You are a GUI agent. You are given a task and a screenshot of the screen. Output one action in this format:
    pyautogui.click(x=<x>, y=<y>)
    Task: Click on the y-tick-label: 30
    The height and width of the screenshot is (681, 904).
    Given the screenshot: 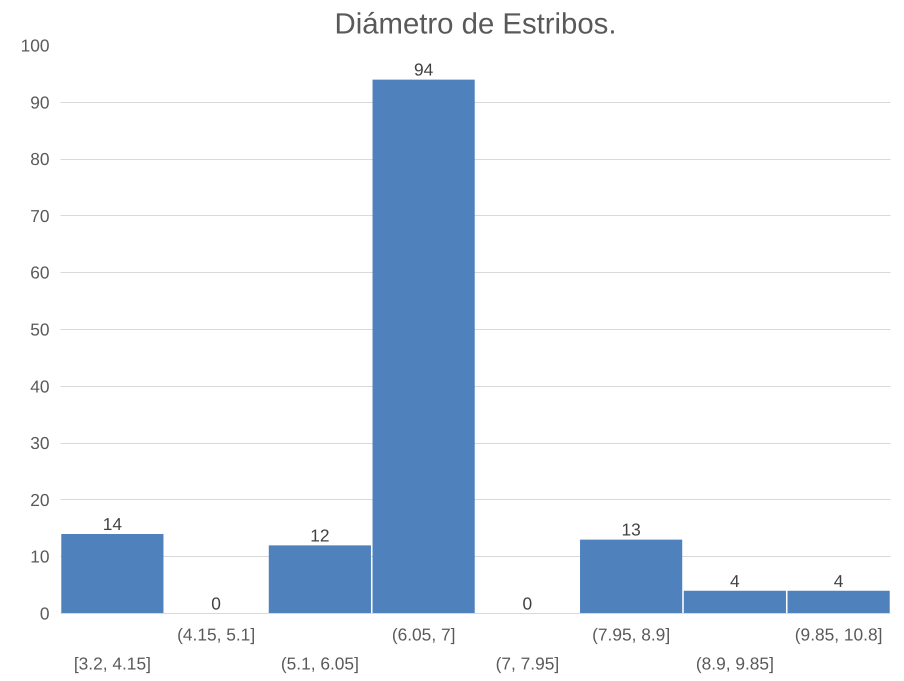 What is the action you would take?
    pyautogui.click(x=40, y=443)
    